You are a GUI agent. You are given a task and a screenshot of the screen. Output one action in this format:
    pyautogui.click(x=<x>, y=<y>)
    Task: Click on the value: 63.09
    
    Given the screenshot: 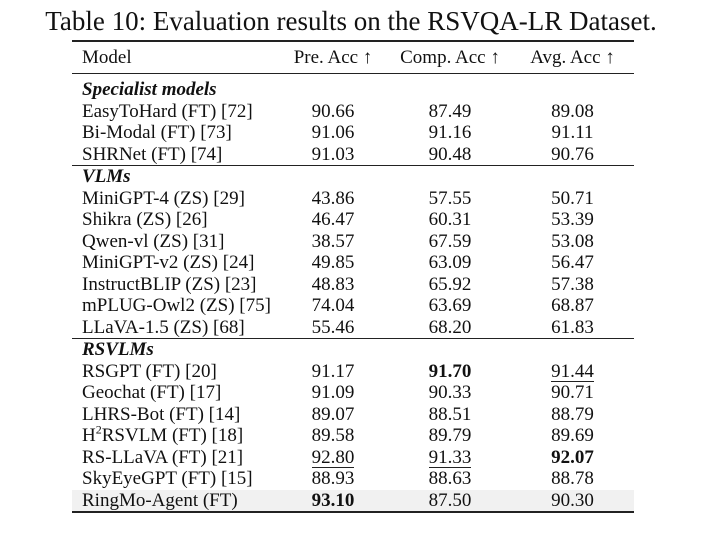 What is the action you would take?
    pyautogui.click(x=450, y=262)
    